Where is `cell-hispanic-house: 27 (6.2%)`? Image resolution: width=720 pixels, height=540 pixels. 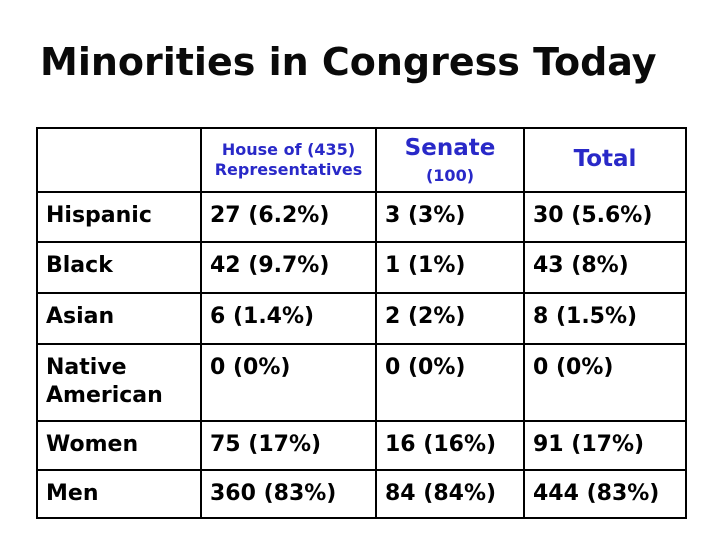
cell-hispanic-house: 27 (6.2%) is located at coordinates (288, 217).